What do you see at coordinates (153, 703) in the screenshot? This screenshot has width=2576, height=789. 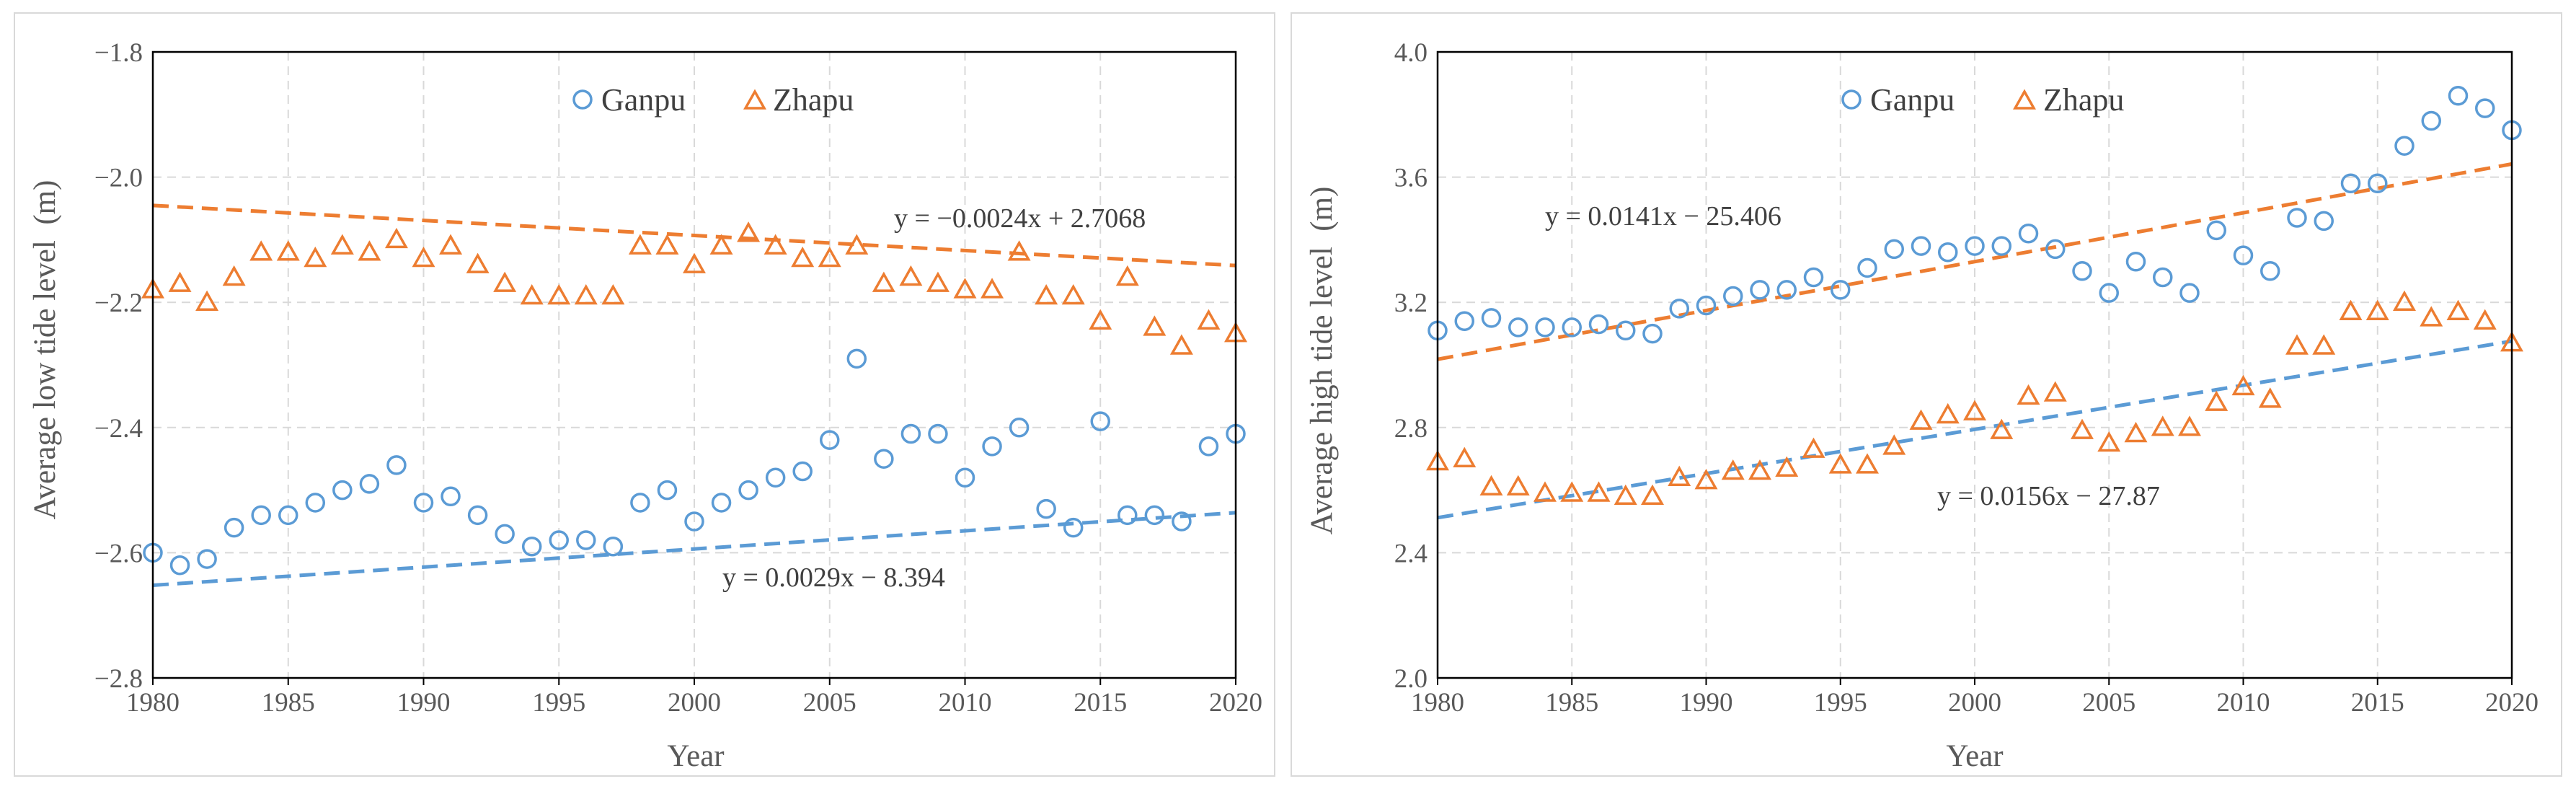 I see `x-tick-label: 1980` at bounding box center [153, 703].